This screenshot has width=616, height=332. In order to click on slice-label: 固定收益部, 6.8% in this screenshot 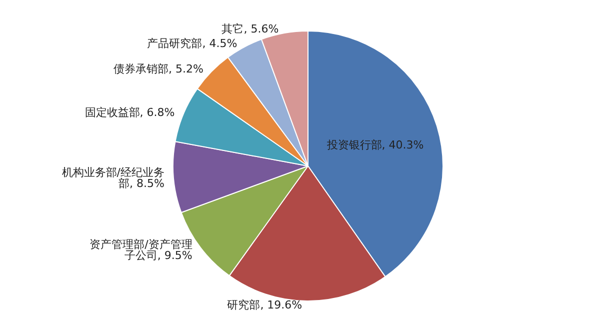, I will do `click(129, 112)`.